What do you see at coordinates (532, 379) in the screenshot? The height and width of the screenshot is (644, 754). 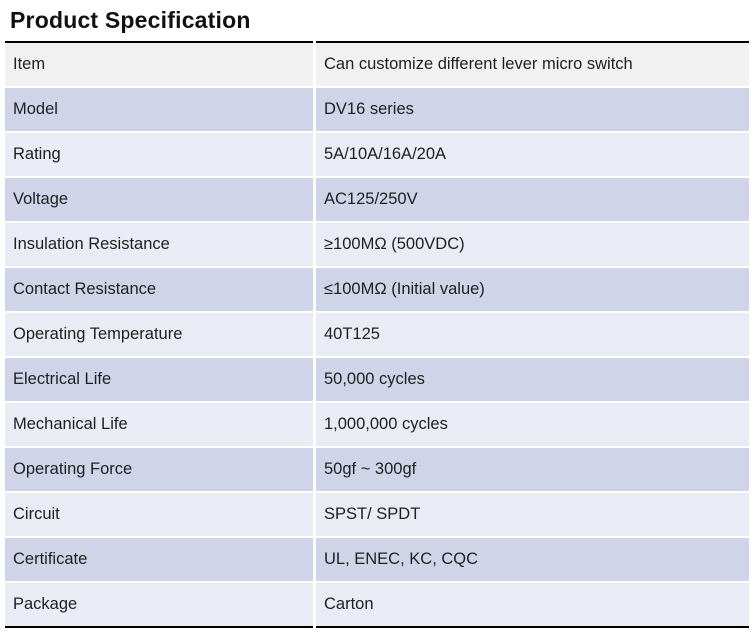 I see `spec-value: 50,000 cycles` at bounding box center [532, 379].